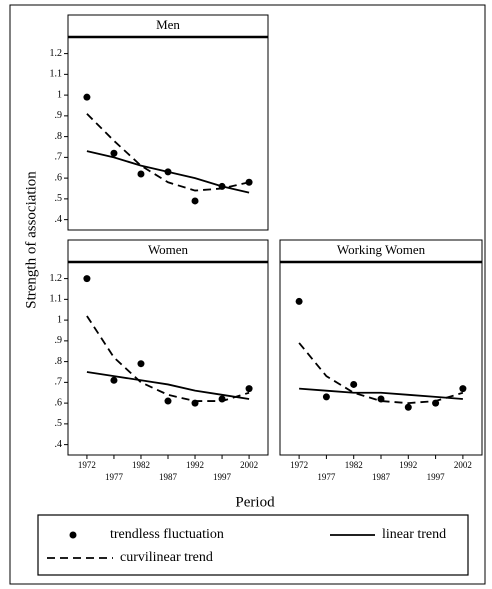 The width and height of the screenshot is (492, 589). I want to click on panel-title: Women, so click(168, 249).